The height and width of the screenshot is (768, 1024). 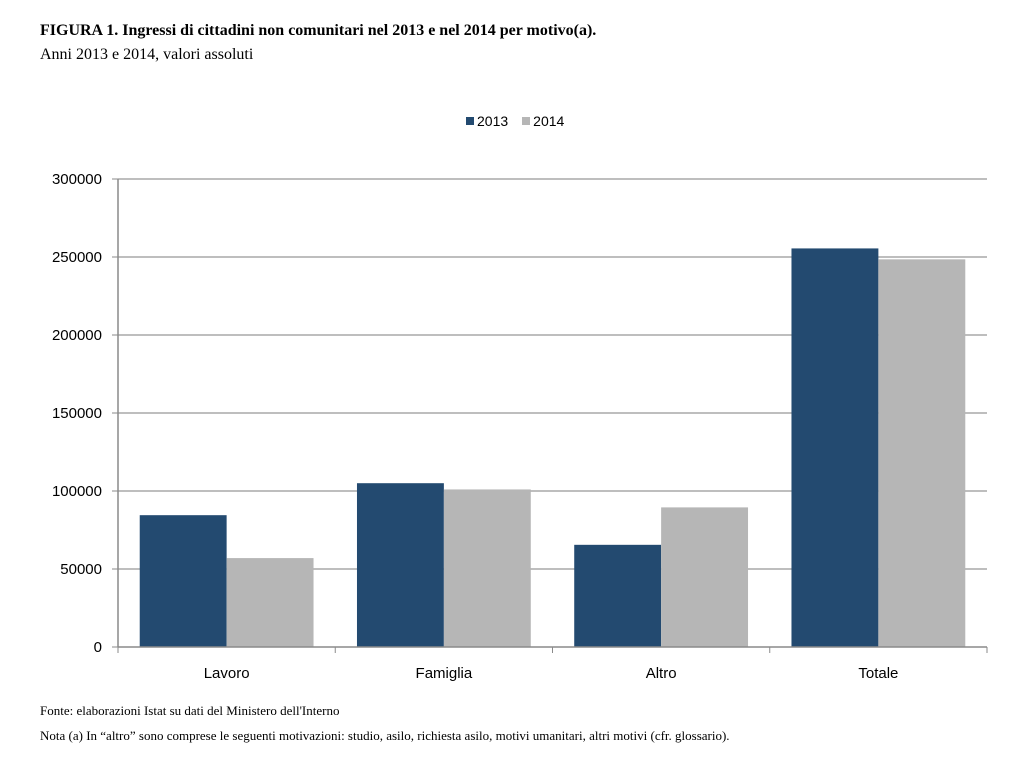 I want to click on x-tick-label: Totale, so click(x=878, y=673).